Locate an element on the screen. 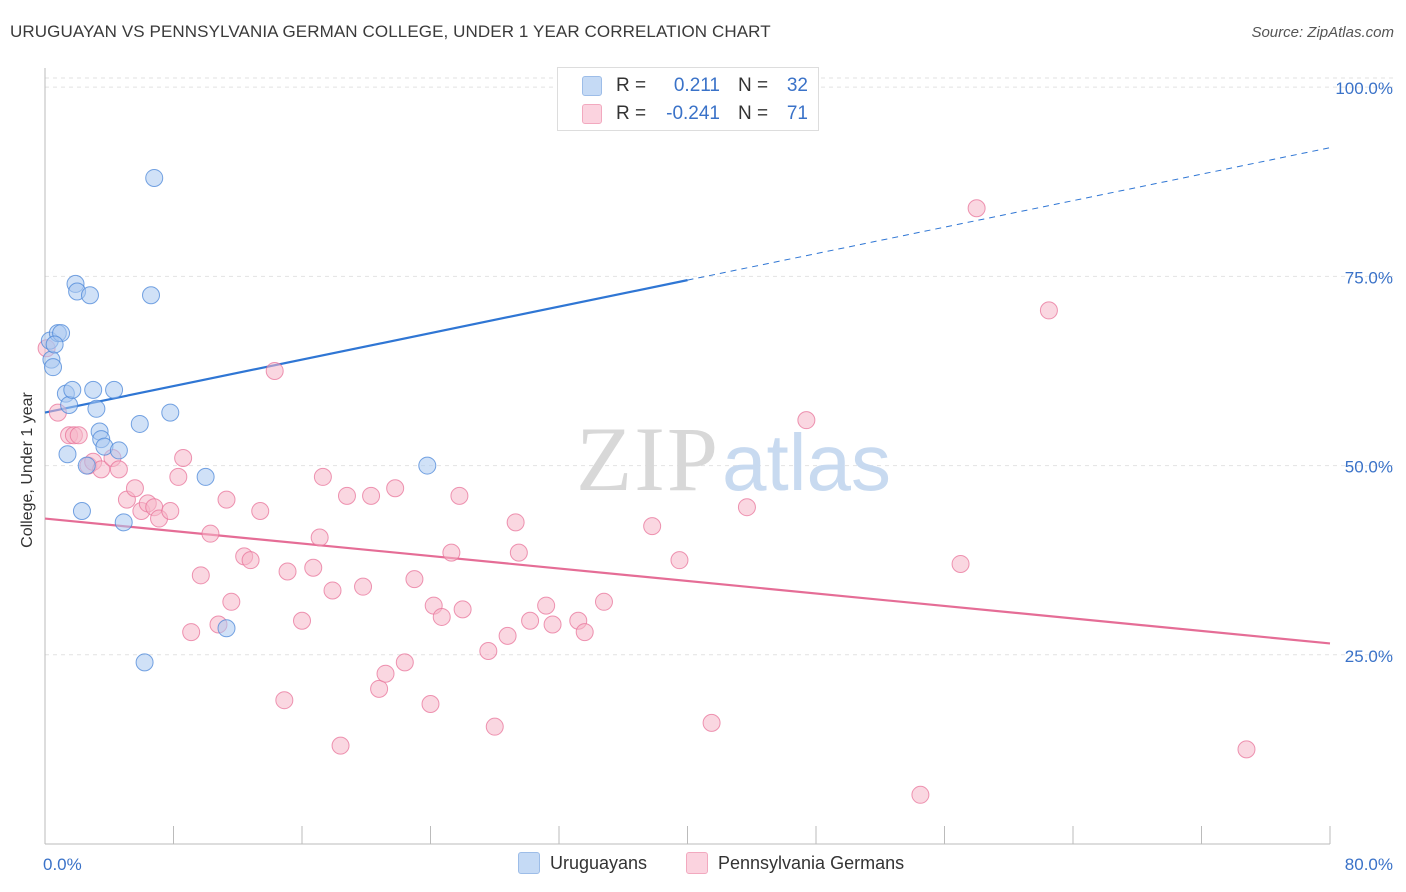 This screenshot has height=892, width=1406. source-label: Source: ZipAtlas.com is located at coordinates (1322, 32).